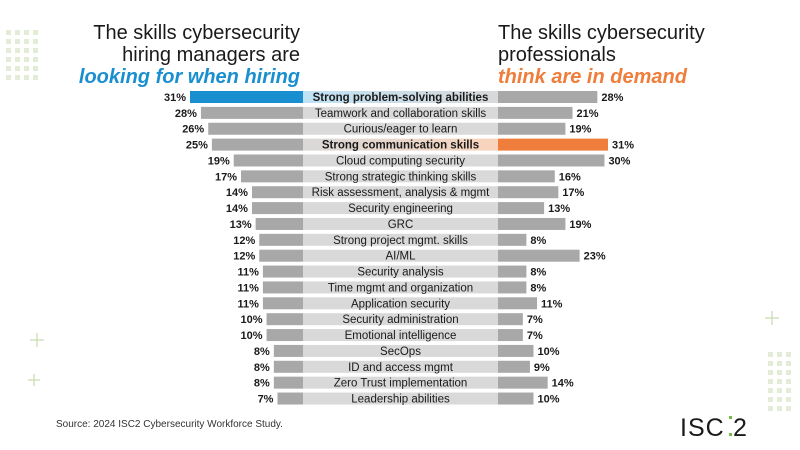  What do you see at coordinates (193, 130) in the screenshot?
I see `left-value-label: 26%` at bounding box center [193, 130].